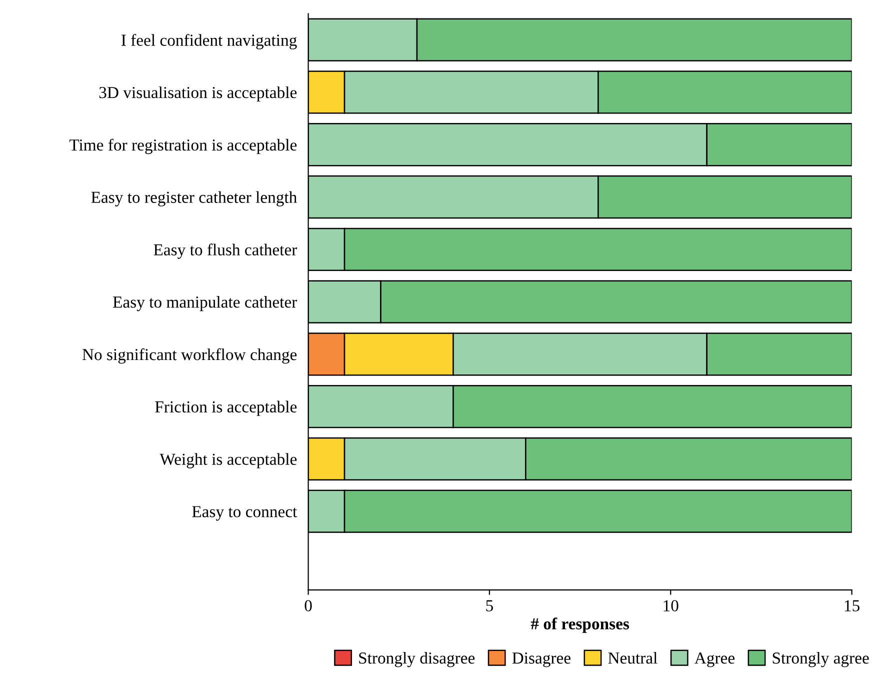 The image size is (891, 682). I want to click on legend-label: Agree, so click(714, 660).